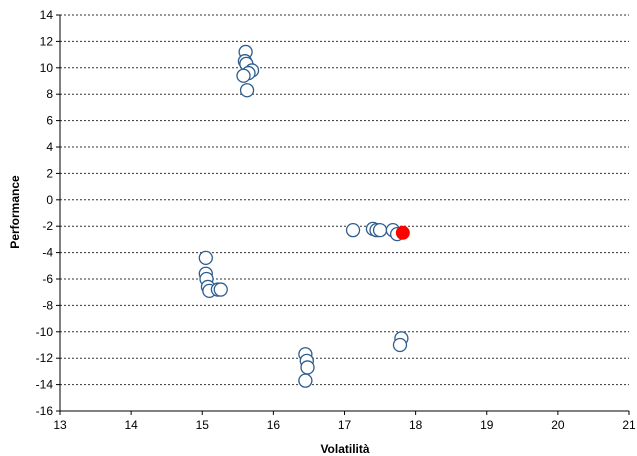  Describe the element at coordinates (45, 358) in the screenshot. I see `y-tick-label: -12` at that location.